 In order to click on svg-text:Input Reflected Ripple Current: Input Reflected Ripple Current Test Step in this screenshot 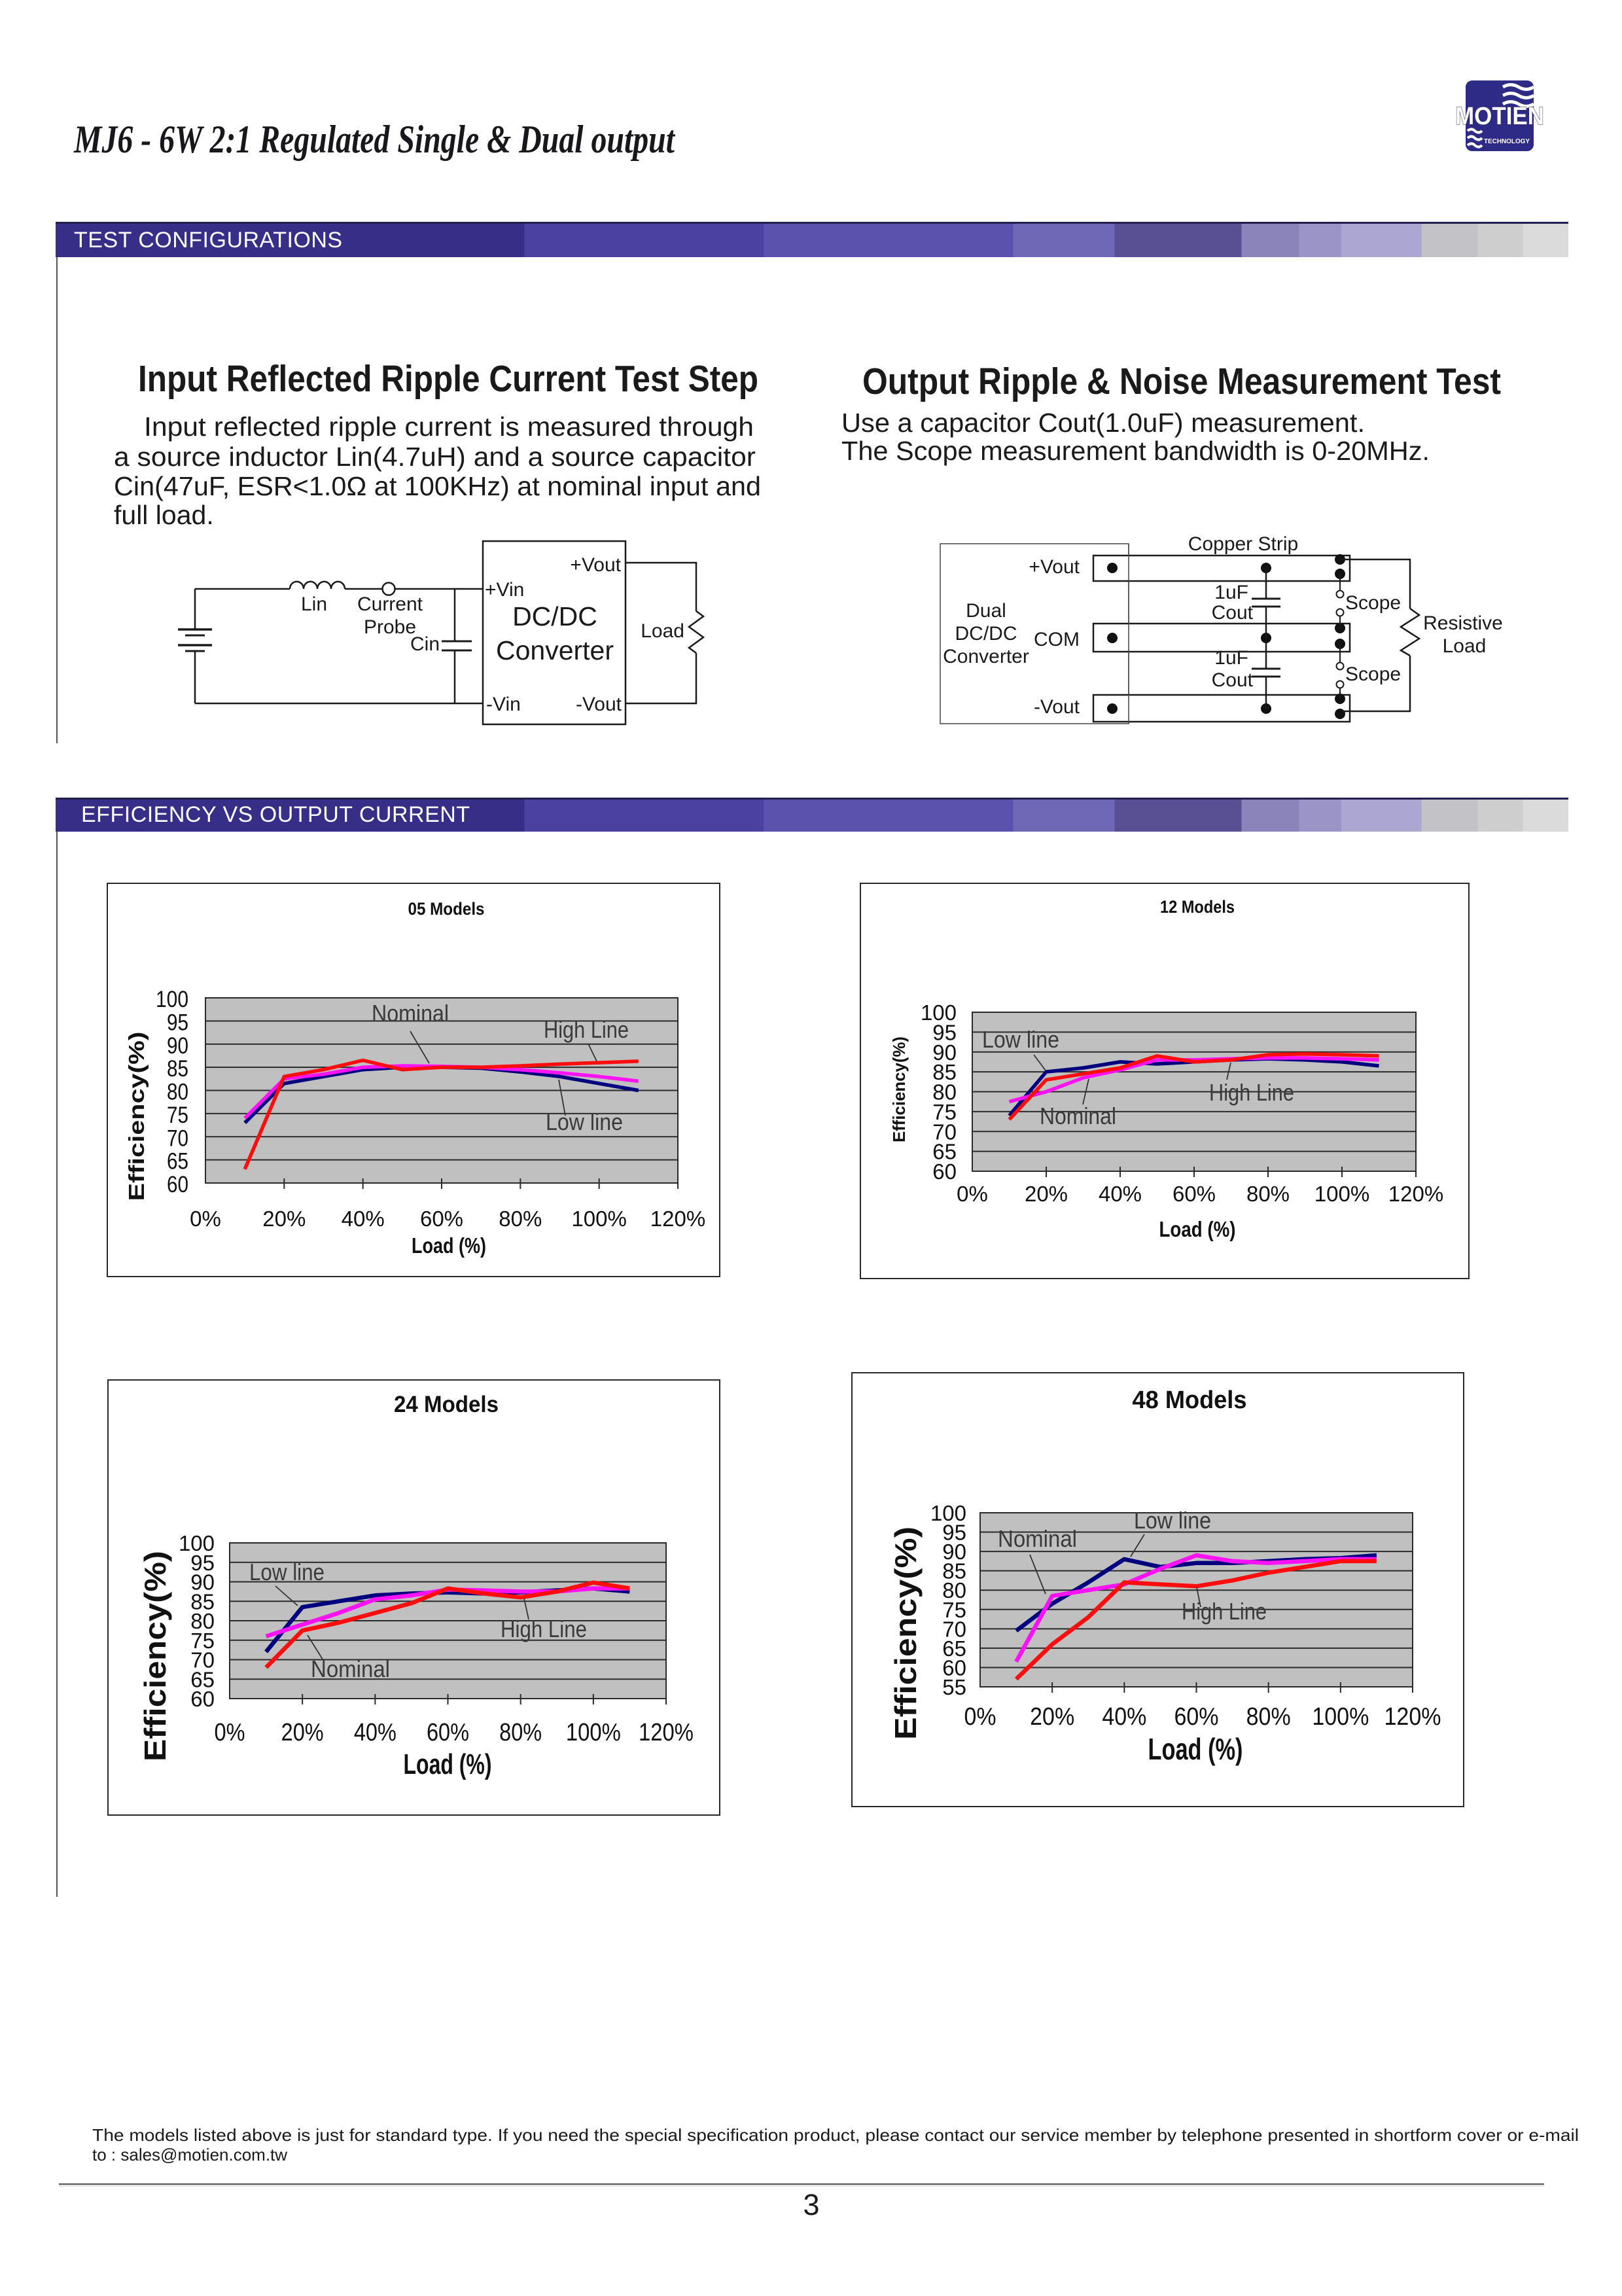, I will do `click(448, 379)`.